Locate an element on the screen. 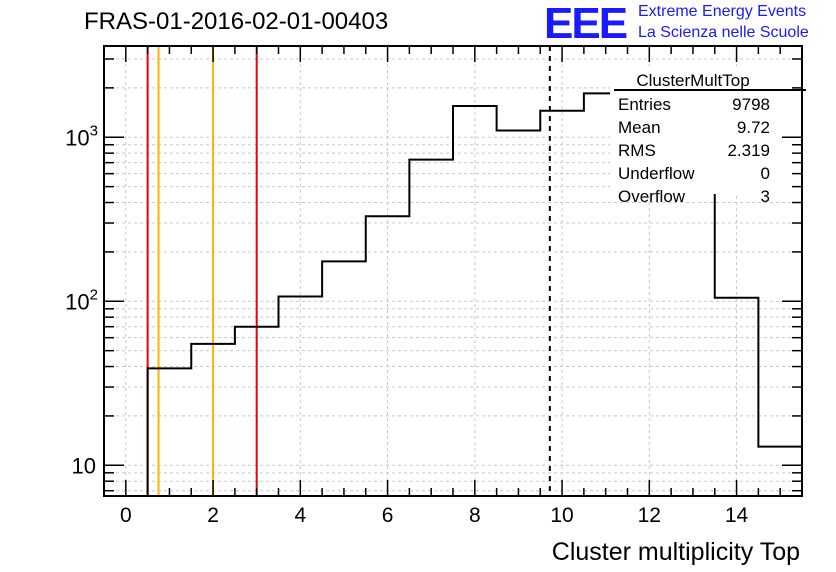 This screenshot has width=836, height=572. y-tick-label: 10³ is located at coordinates (81, 136).